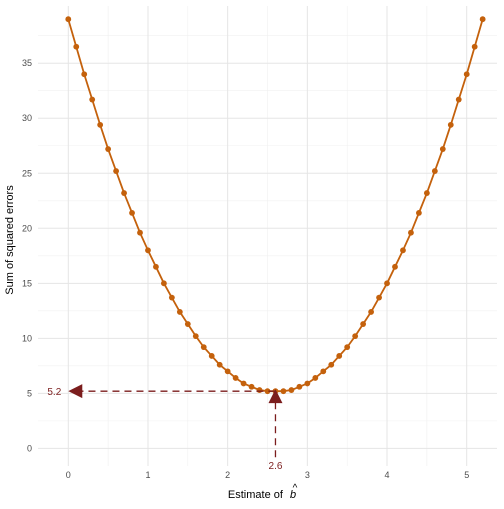 The image size is (504, 509). Describe the element at coordinates (387, 475) in the screenshot. I see `x-tick-label: 4` at that location.